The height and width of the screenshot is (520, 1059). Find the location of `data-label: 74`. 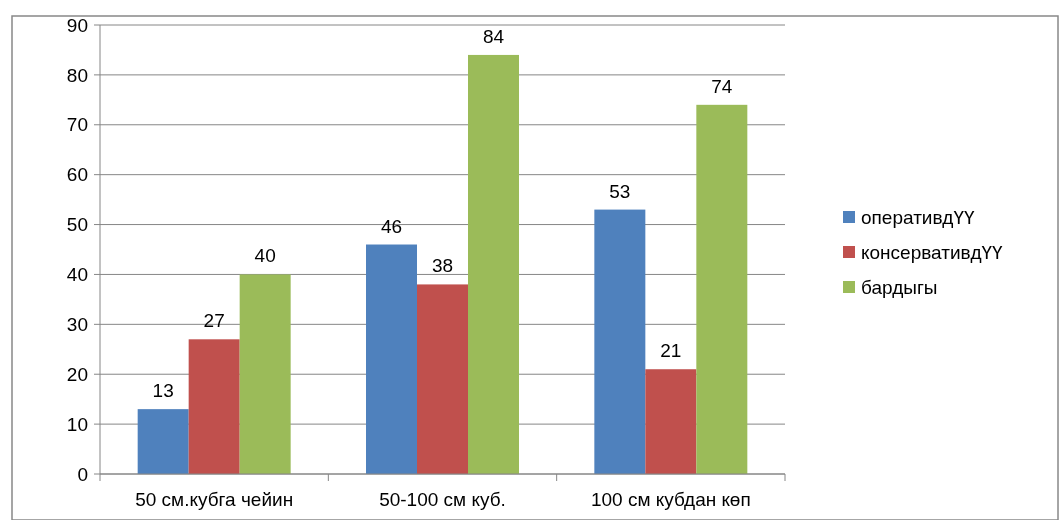

data-label: 74 is located at coordinates (722, 86).